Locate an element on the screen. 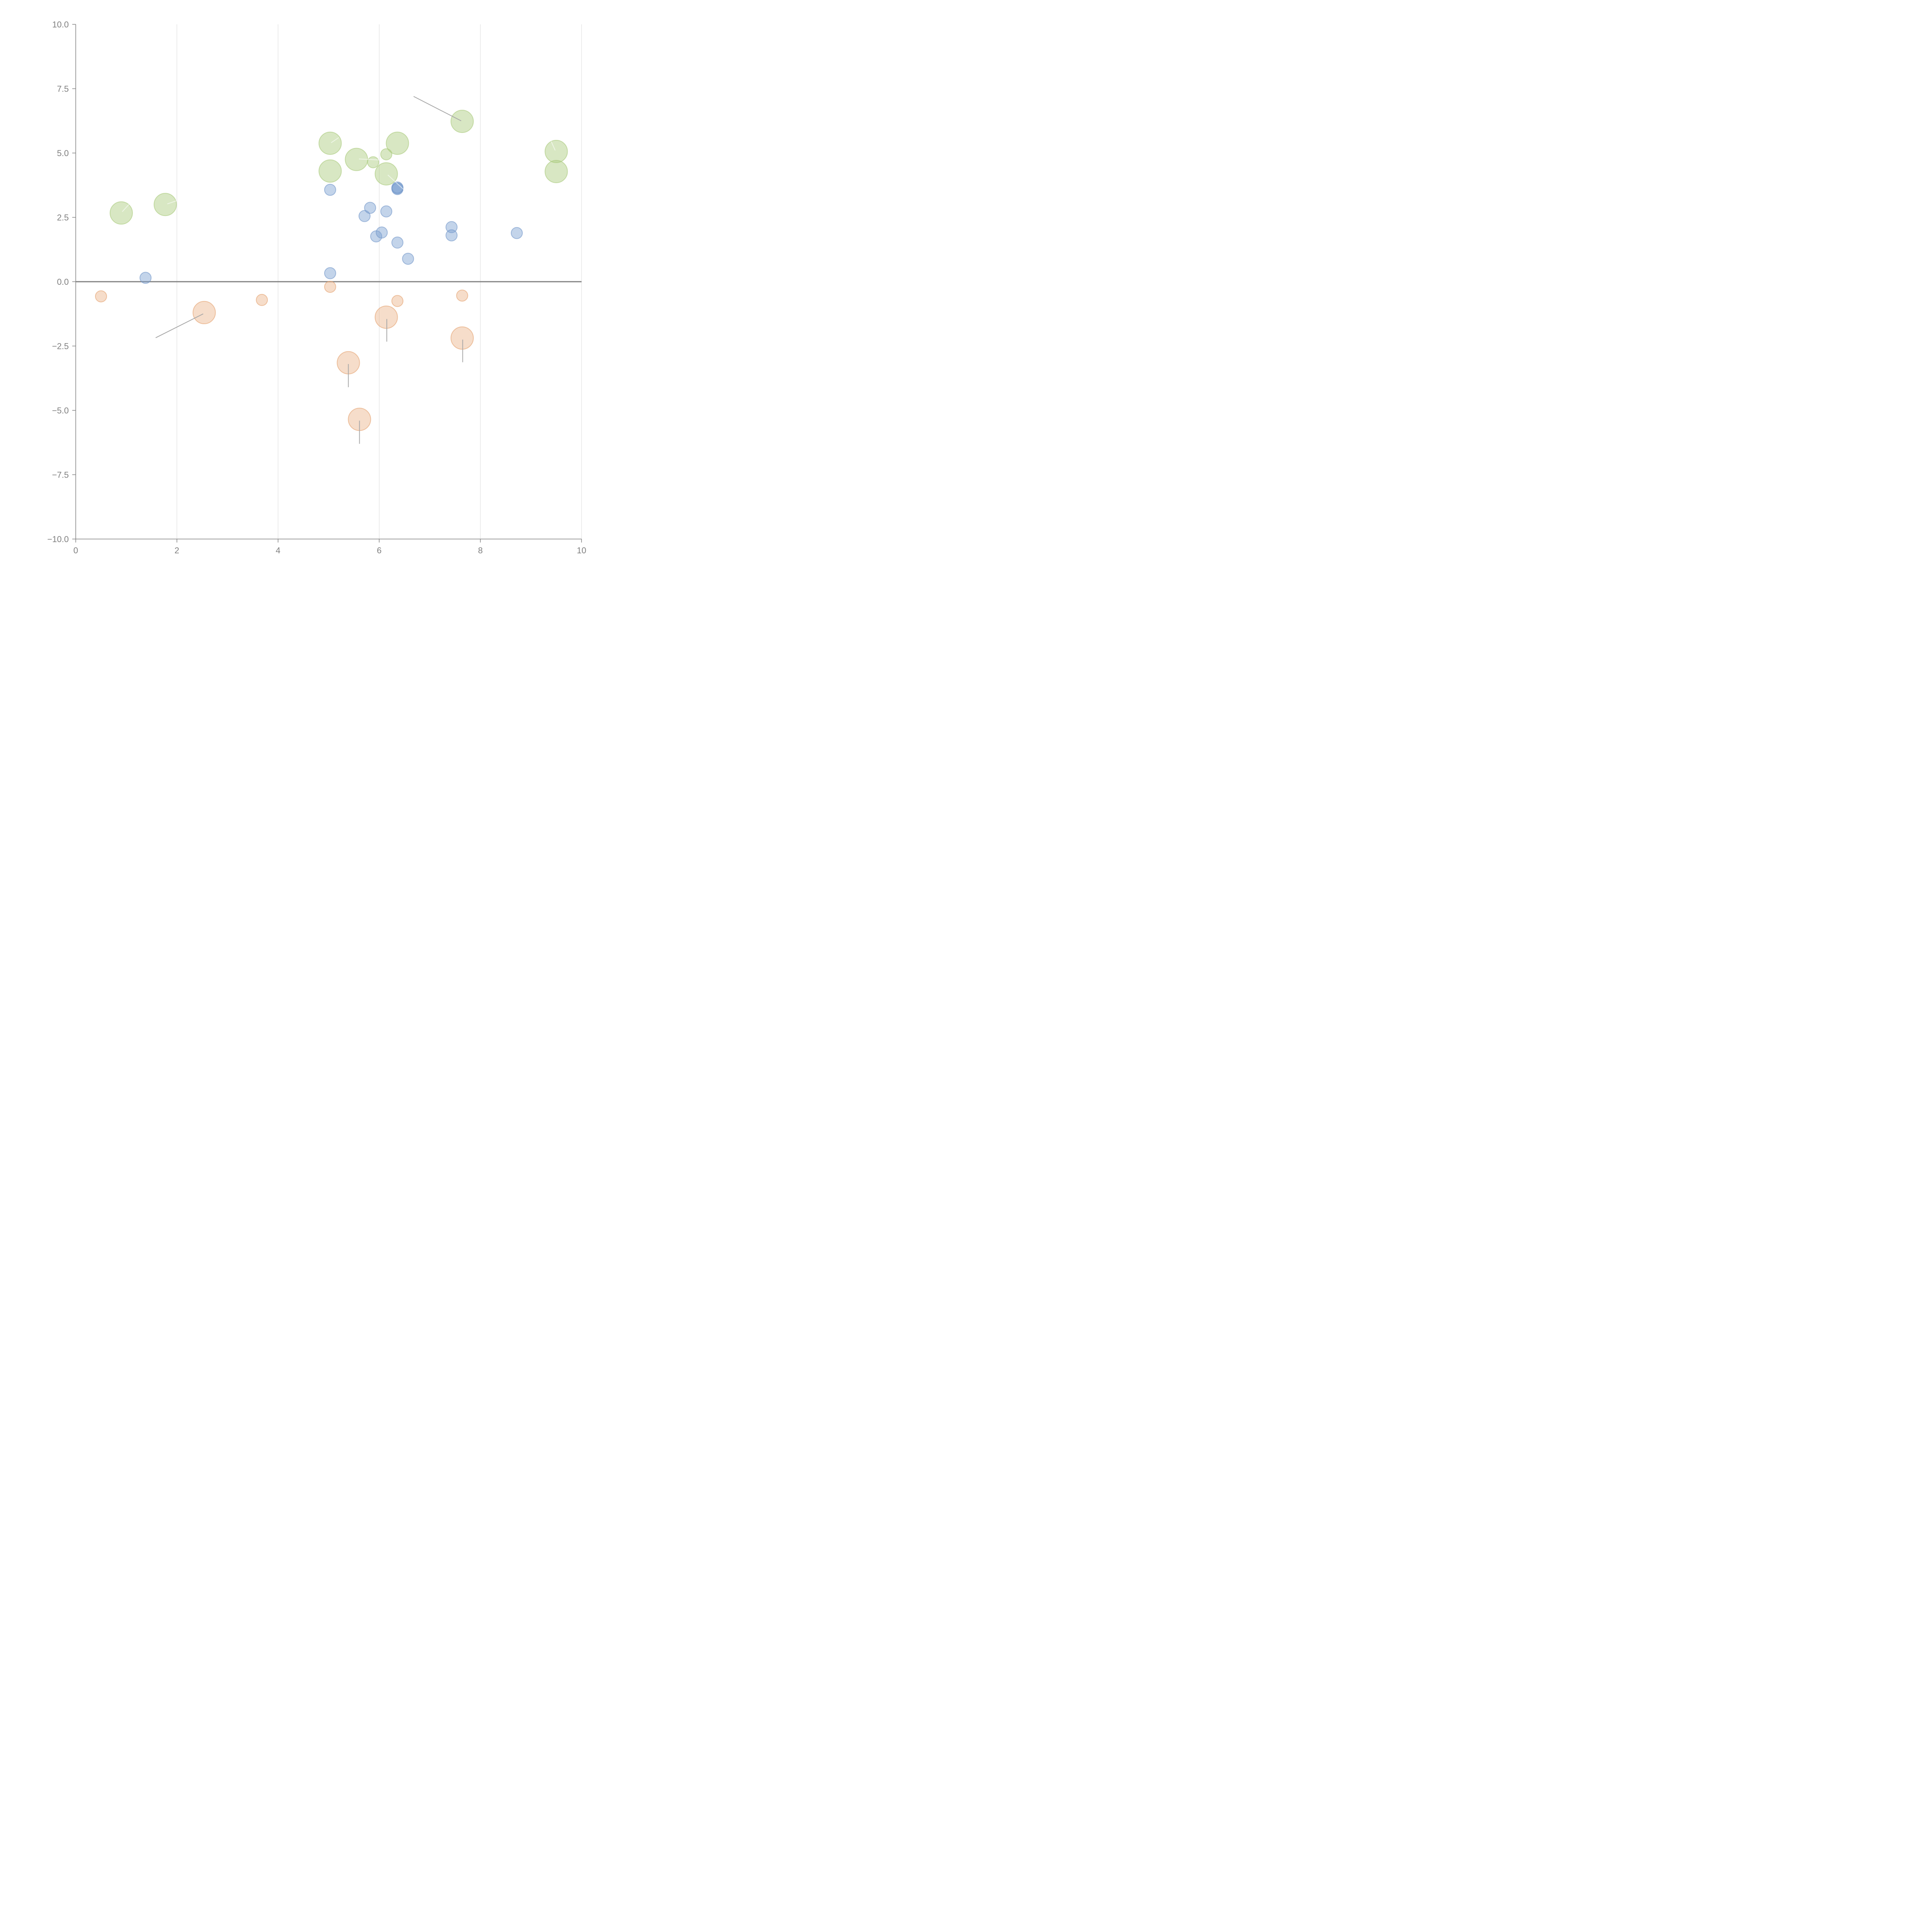 The height and width of the screenshot is (1932, 1932). y-tick-label: −2.5 is located at coordinates (61, 346).